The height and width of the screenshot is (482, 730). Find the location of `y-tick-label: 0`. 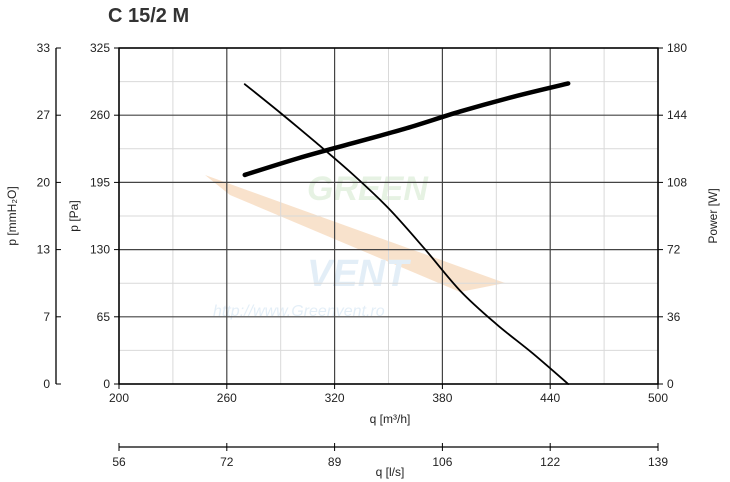

y-tick-label: 0 is located at coordinates (106, 384).